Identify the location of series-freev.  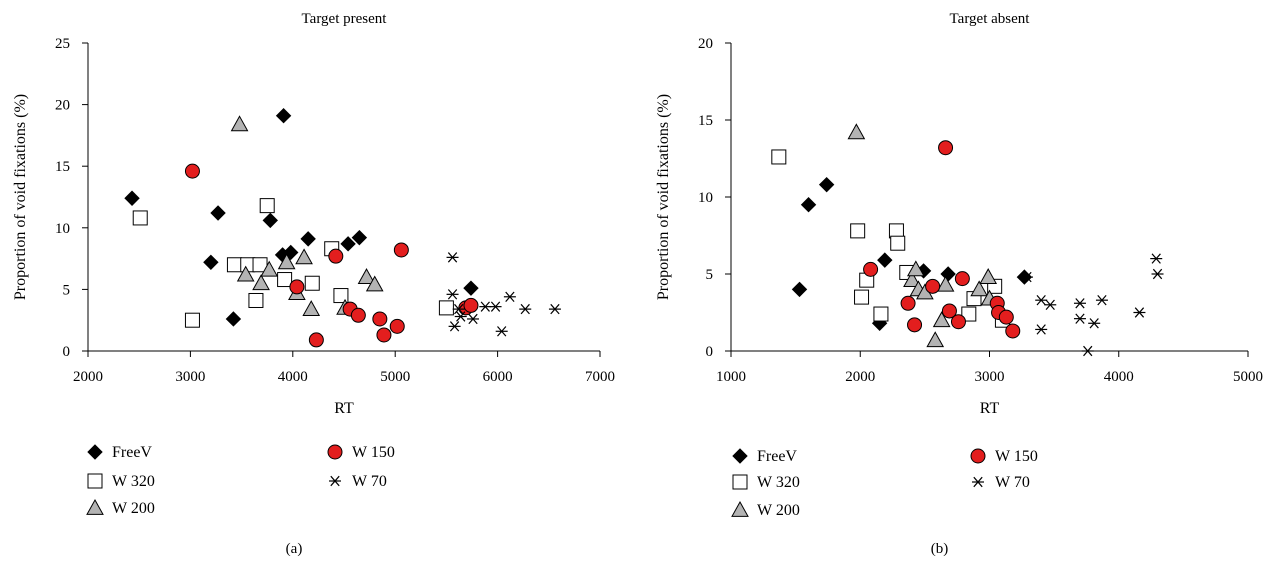
(301, 217).